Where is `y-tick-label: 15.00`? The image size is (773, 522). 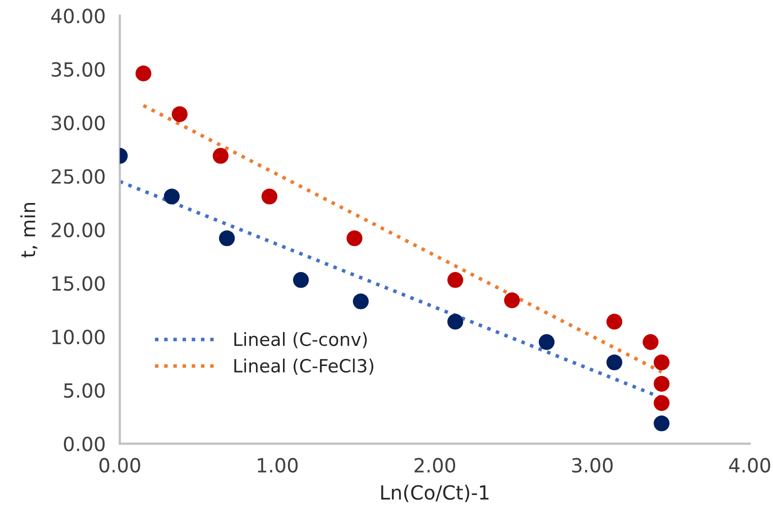 y-tick-label: 15.00 is located at coordinates (78, 283).